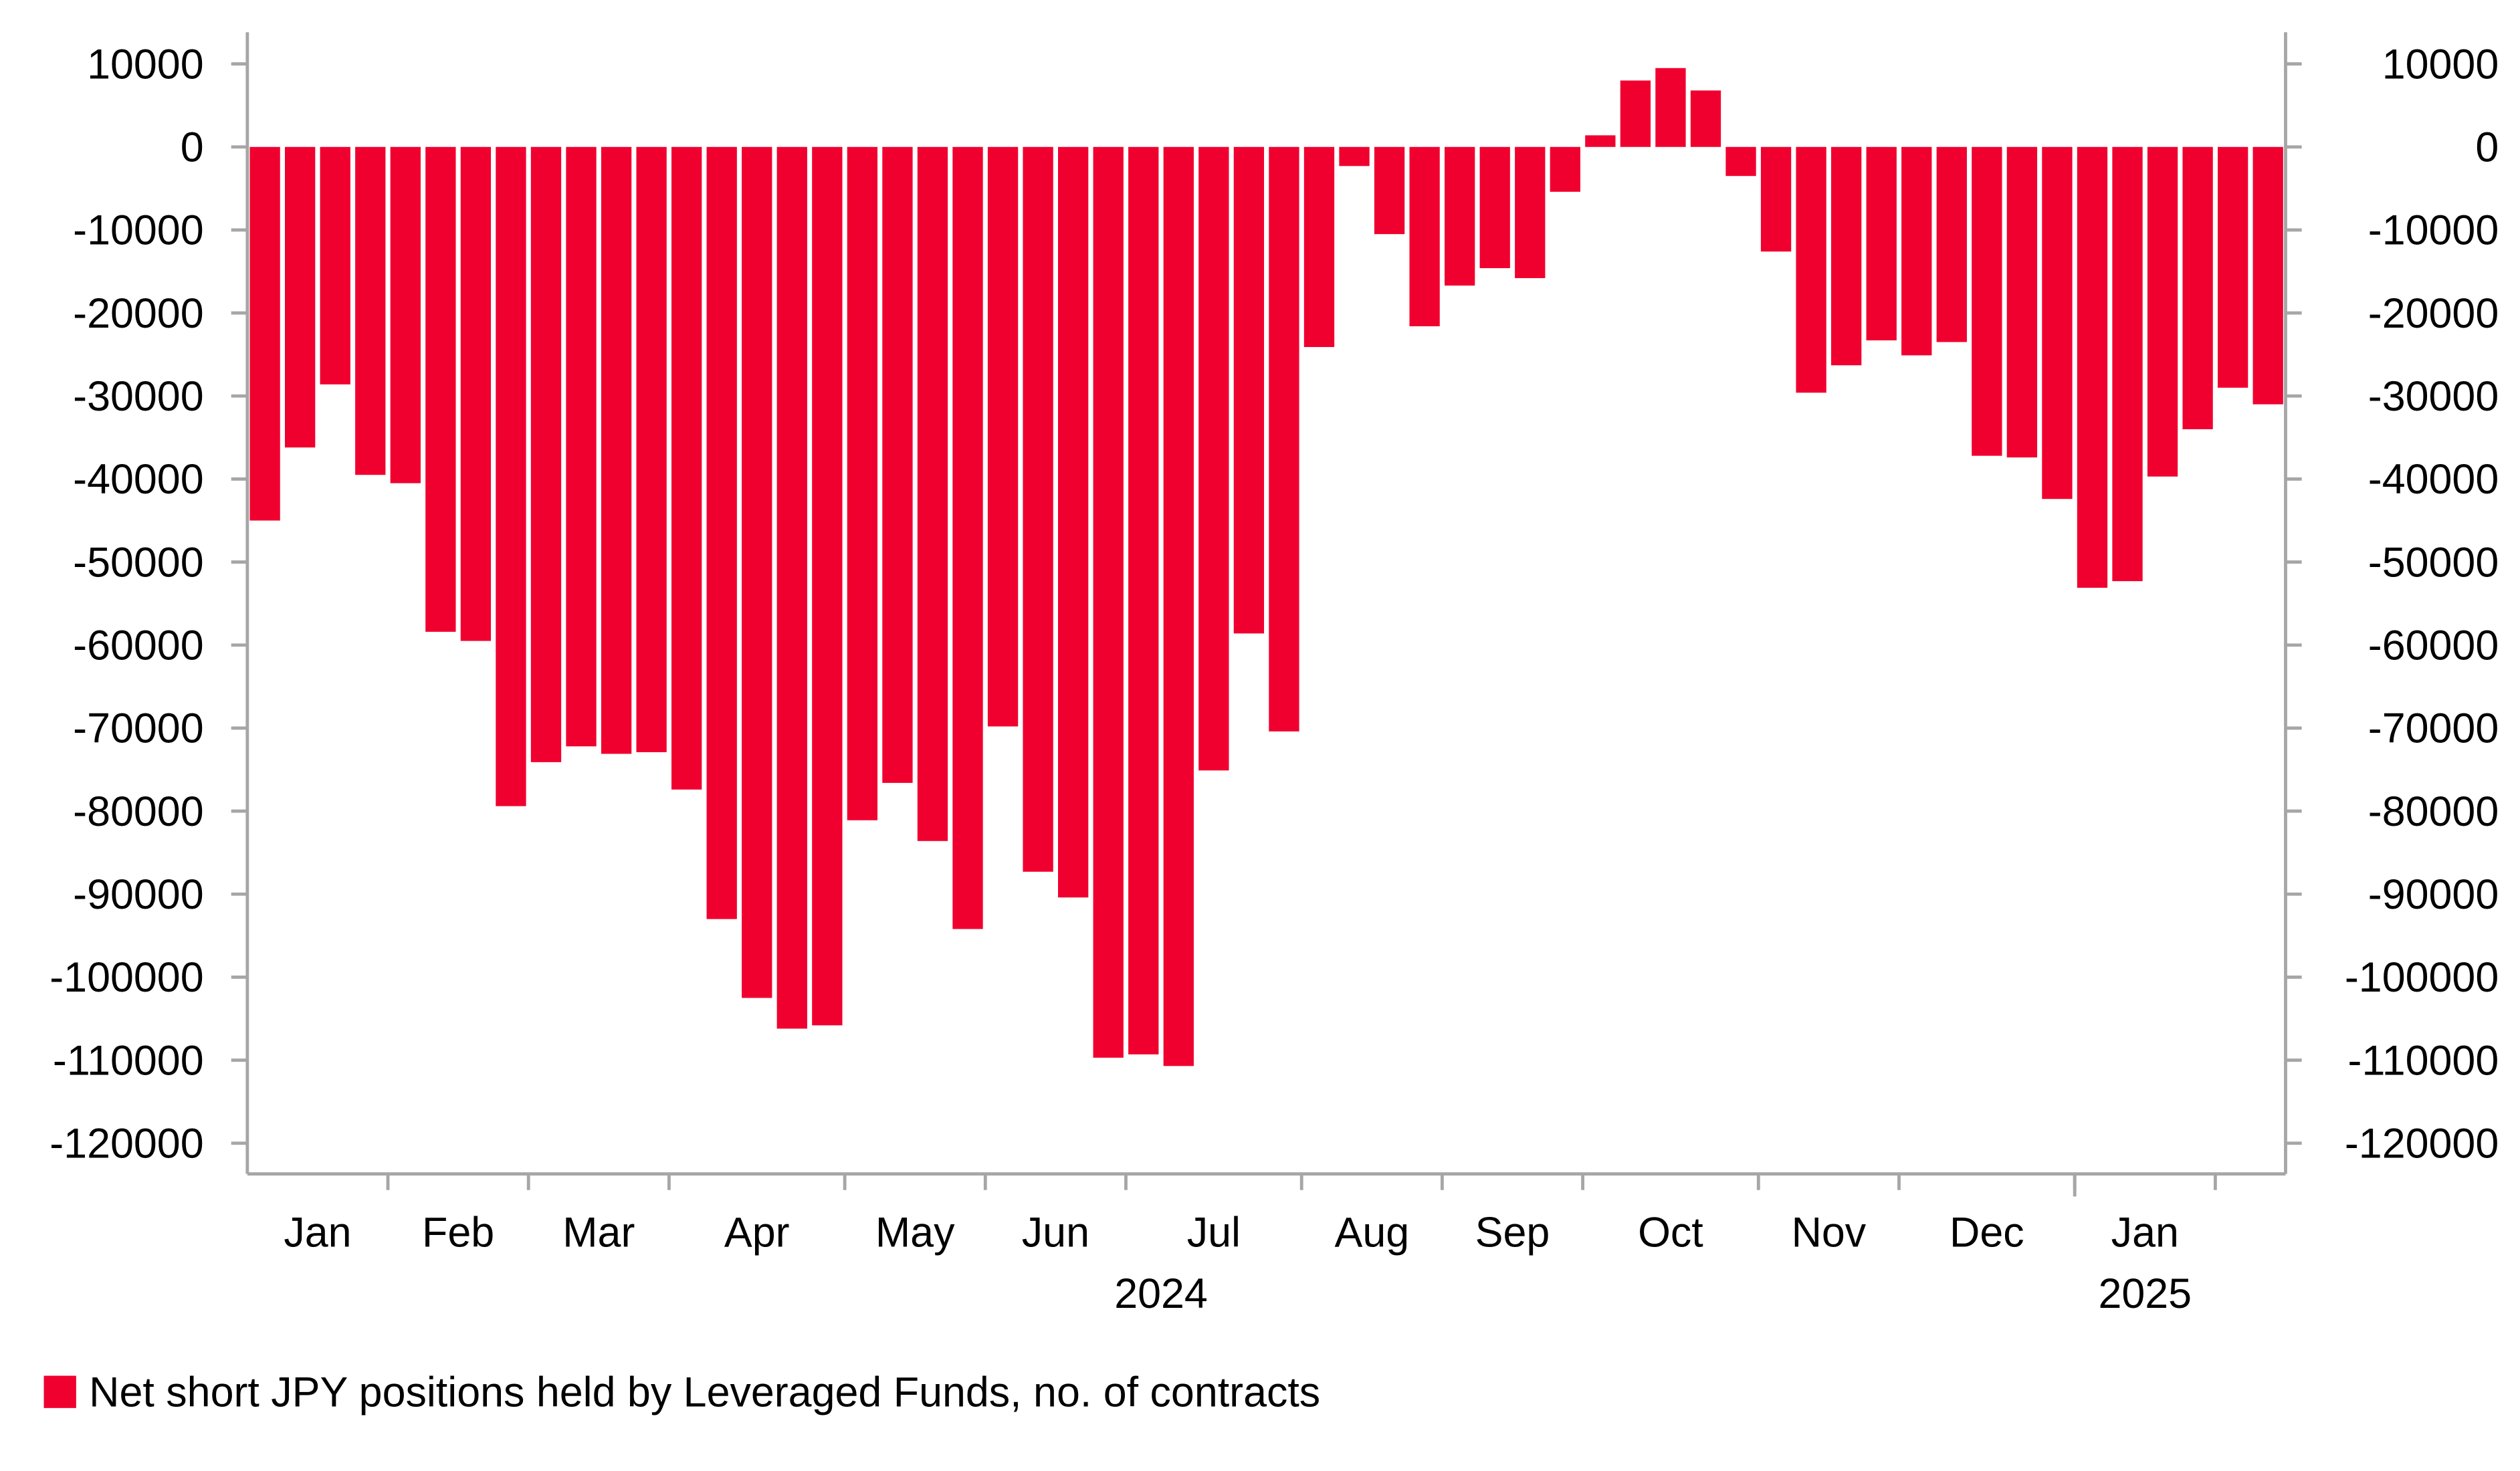  Describe the element at coordinates (192, 147) in the screenshot. I see `y-tick-label-left: 0` at that location.